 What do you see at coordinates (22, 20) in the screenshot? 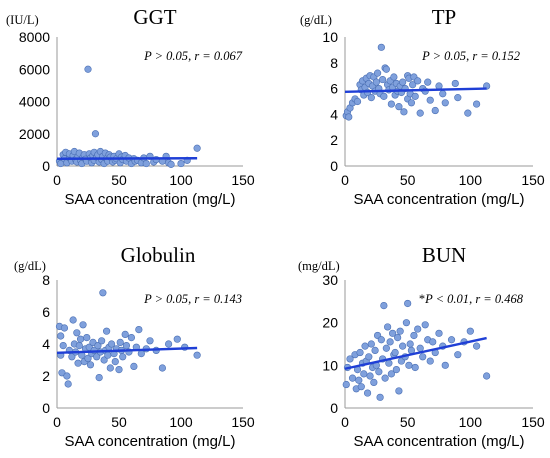
I see `y-axis-unit-label: (IU/L)` at bounding box center [22, 20].